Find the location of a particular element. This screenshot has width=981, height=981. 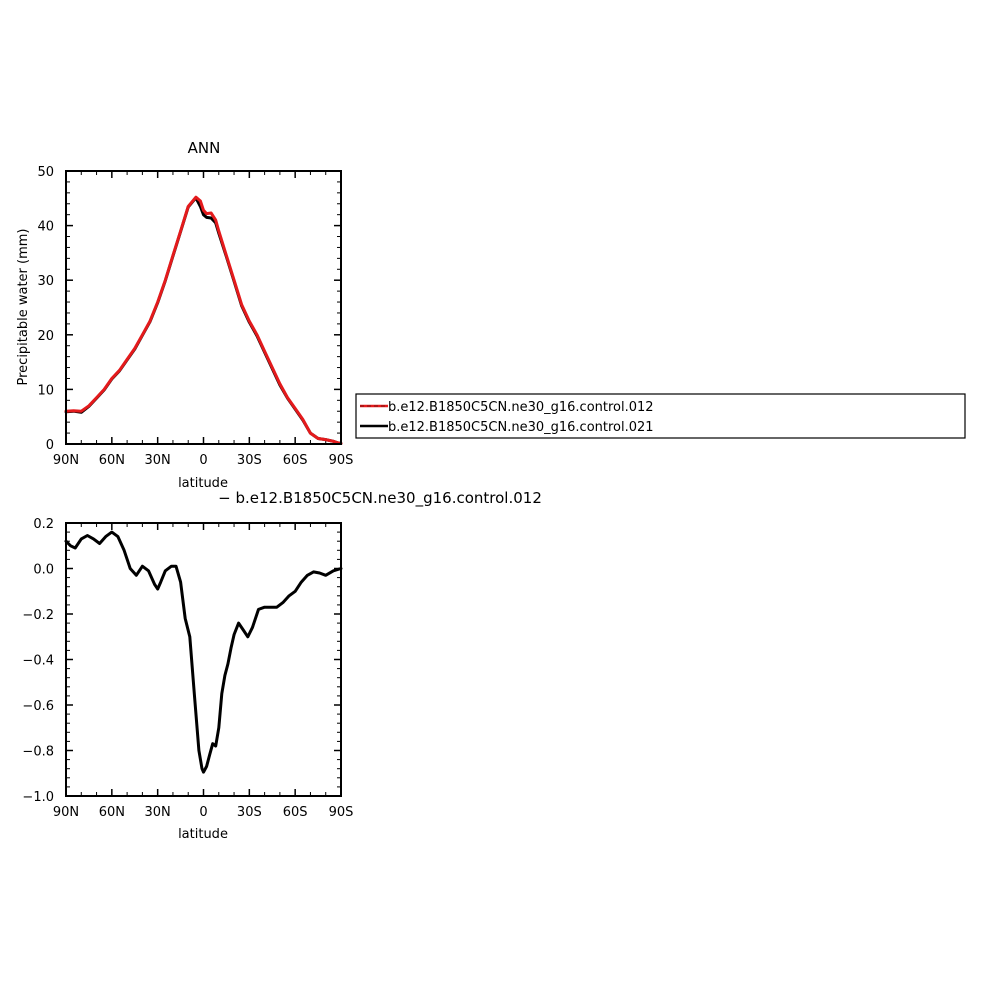

bottom-y-tick-label: −1.0 is located at coordinates (38, 797).